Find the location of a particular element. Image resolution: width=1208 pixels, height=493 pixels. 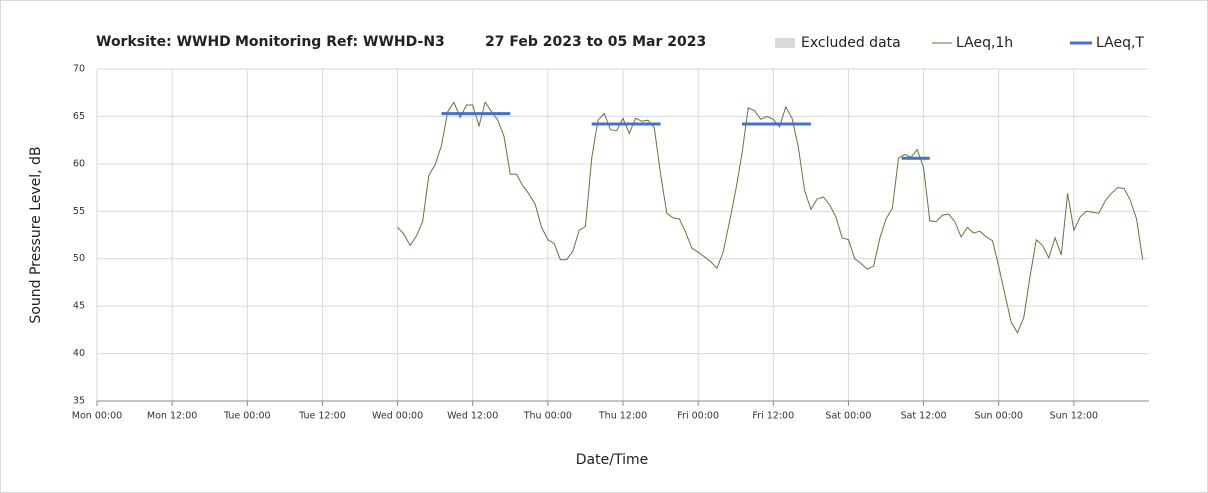

x-tick-label: Fri 00:00 is located at coordinates (698, 416).